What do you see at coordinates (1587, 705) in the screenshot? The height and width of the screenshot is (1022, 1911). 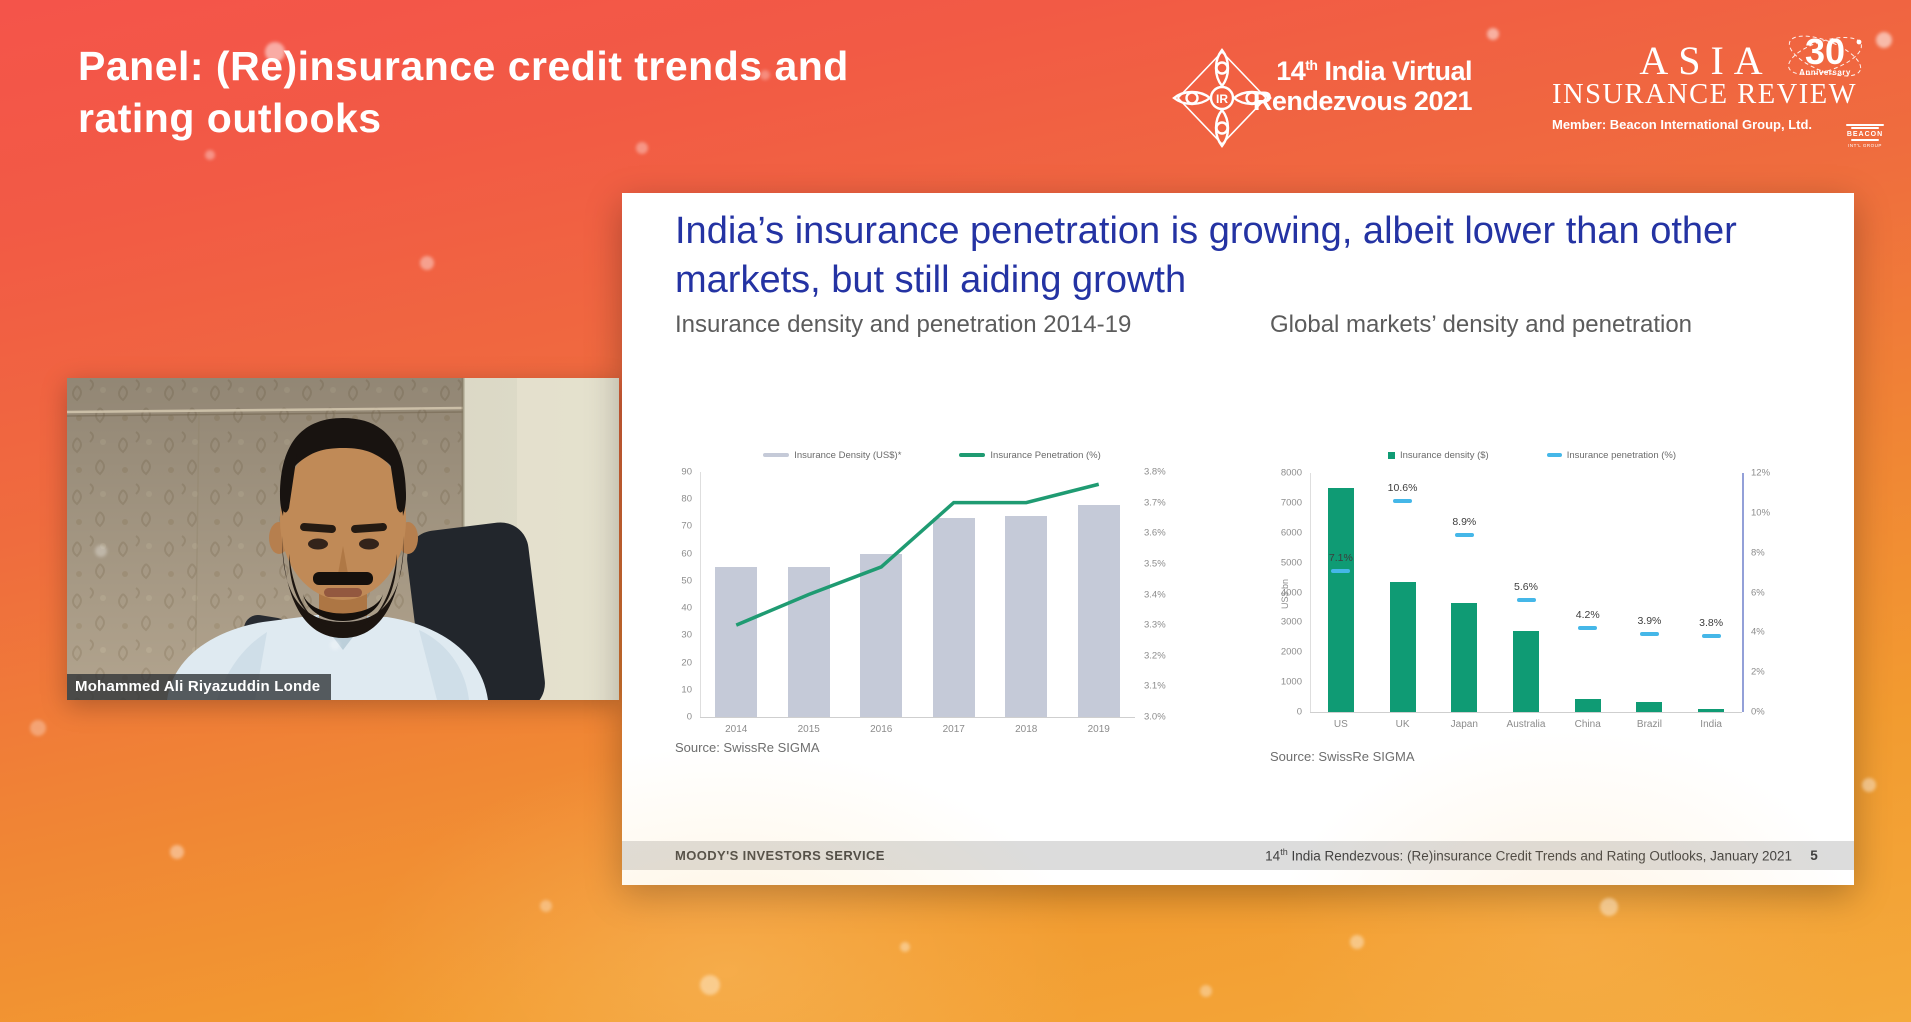 I see `bar-China` at bounding box center [1587, 705].